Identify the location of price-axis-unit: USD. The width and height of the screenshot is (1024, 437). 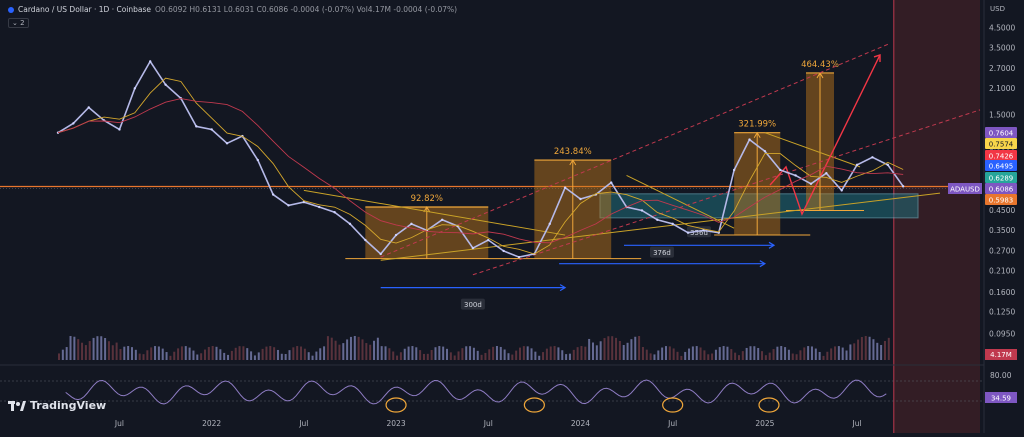
(997, 9).